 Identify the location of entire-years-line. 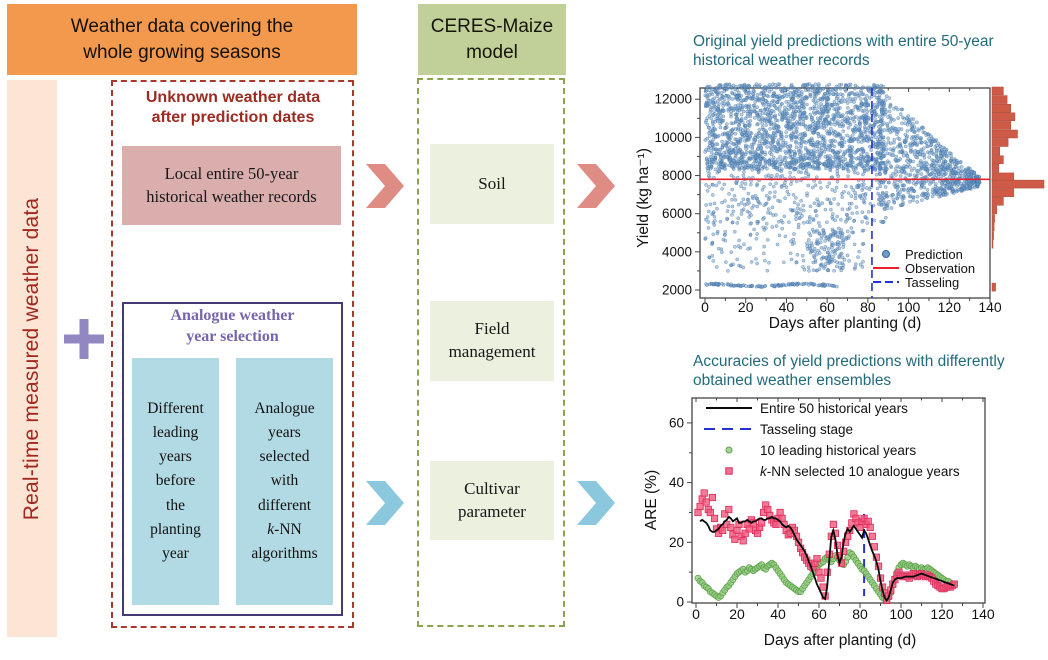
(827, 559).